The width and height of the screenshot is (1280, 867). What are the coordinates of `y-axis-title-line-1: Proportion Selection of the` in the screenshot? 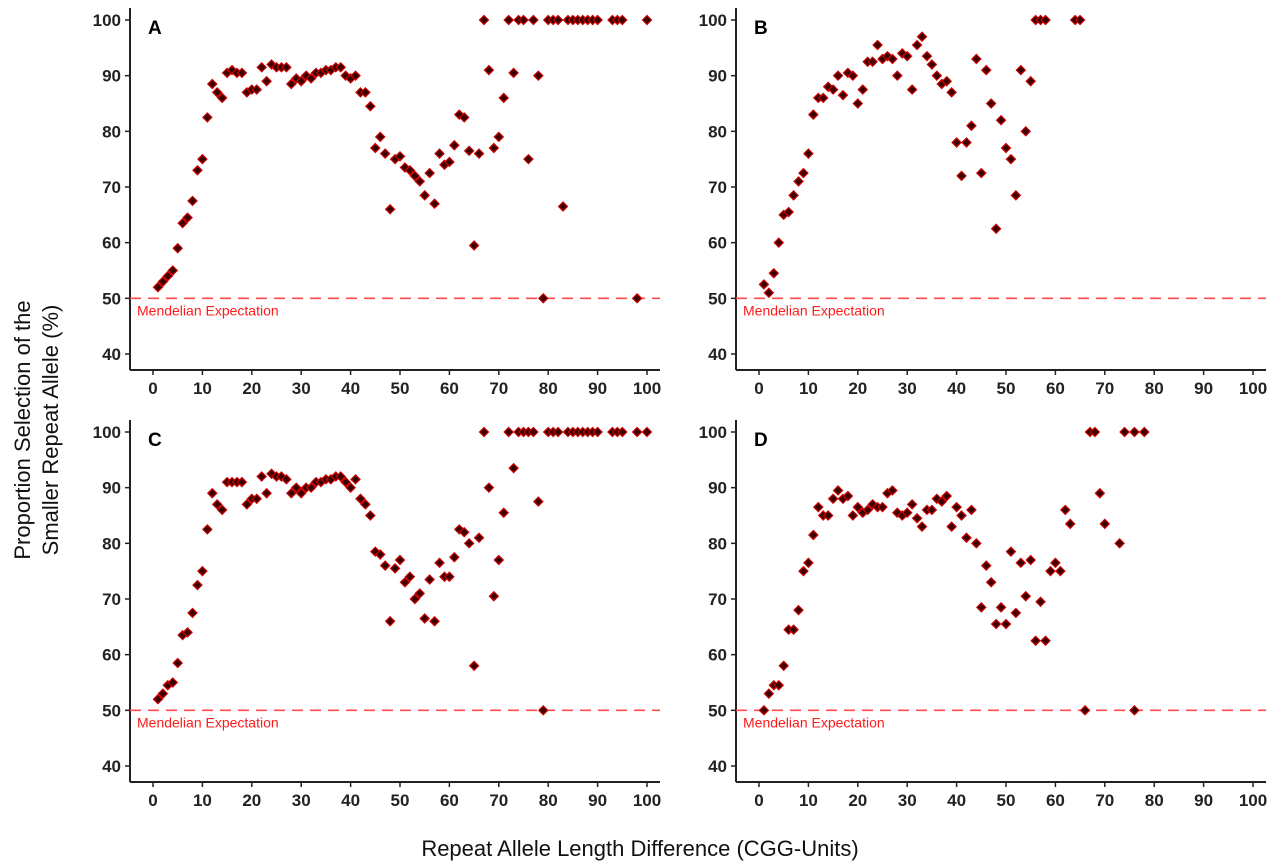 It's located at (22, 429).